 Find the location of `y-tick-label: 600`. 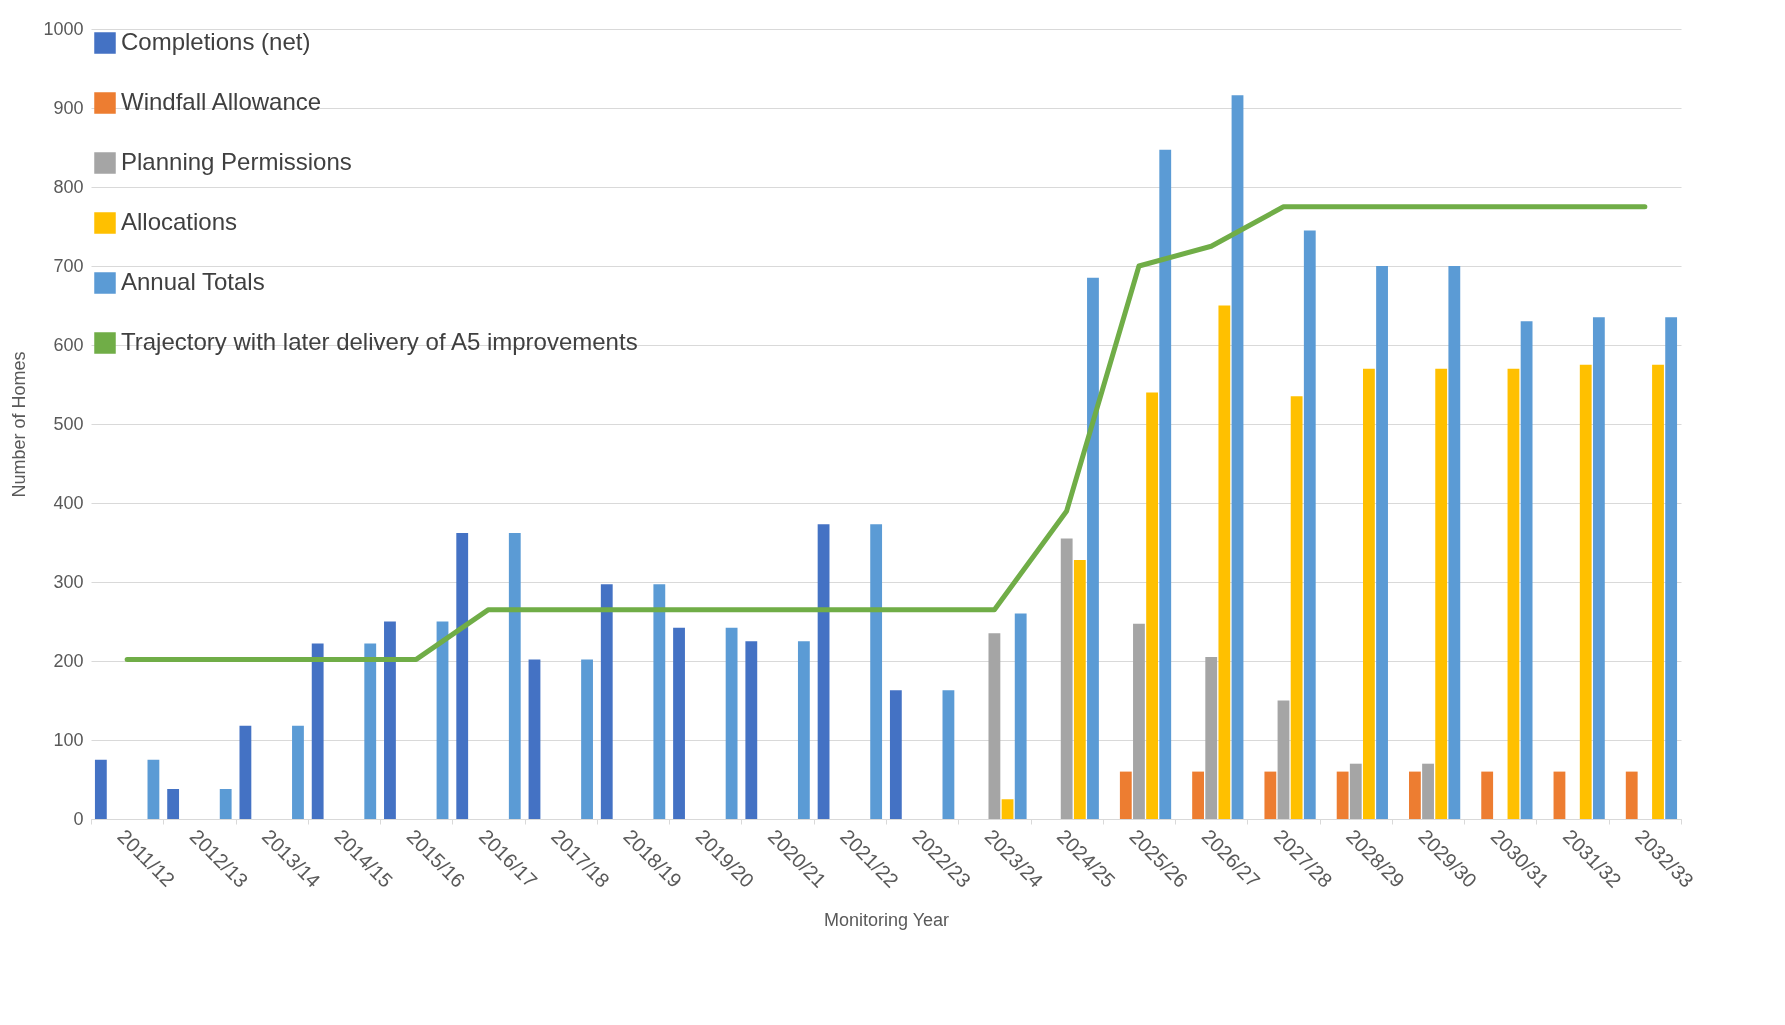

y-tick-label: 600 is located at coordinates (68, 344).